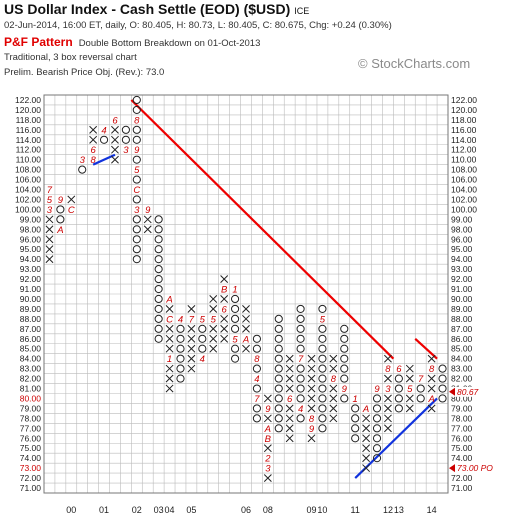 The image size is (520, 530). I want to click on down-trend-line, so click(426, 348).